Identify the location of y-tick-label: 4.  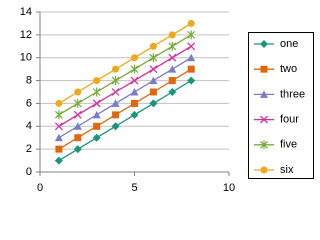
(29, 126).